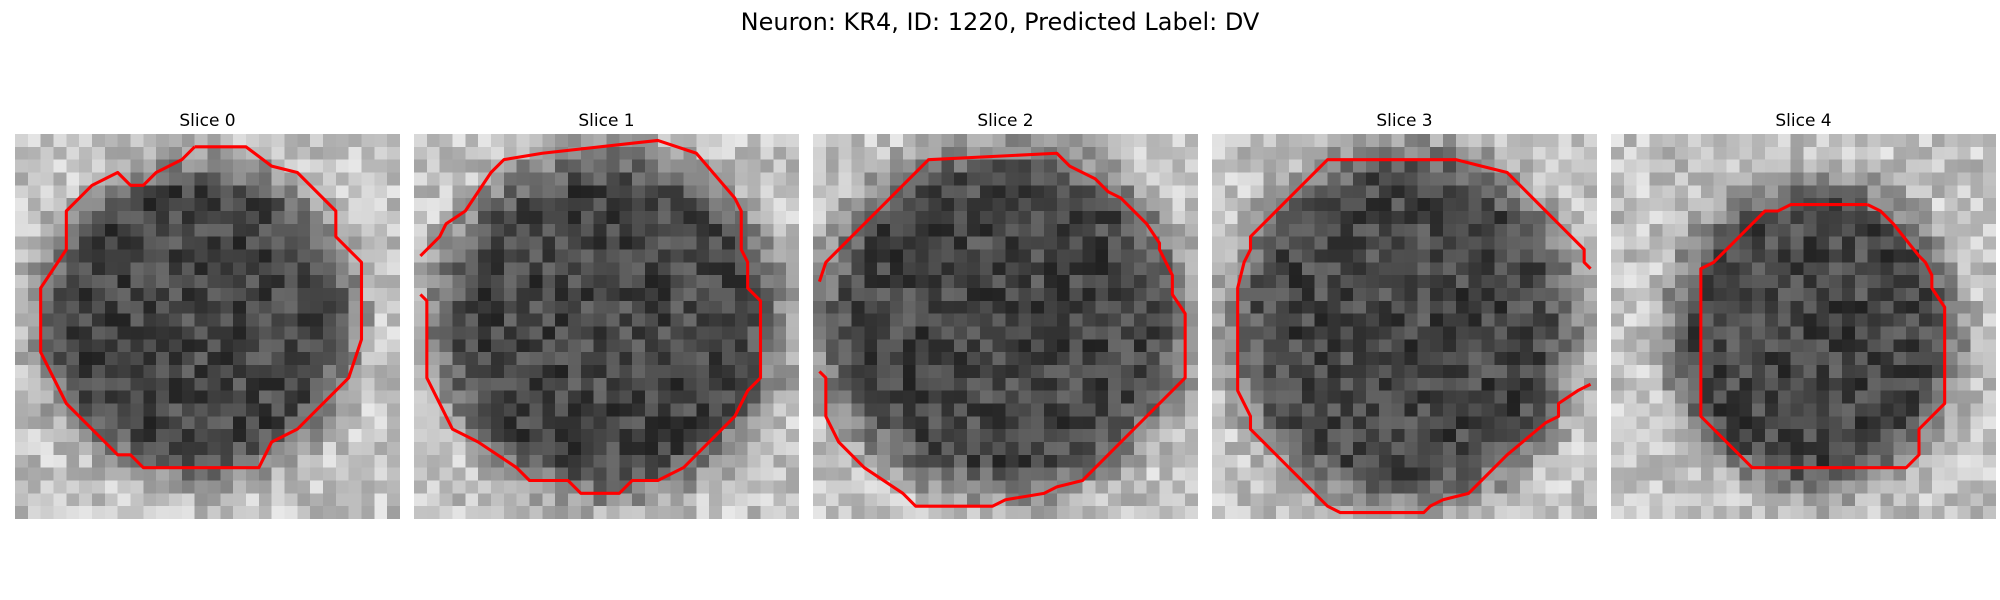 The height and width of the screenshot is (600, 2000). What do you see at coordinates (1803, 121) in the screenshot?
I see `slice-title: Slice 4` at bounding box center [1803, 121].